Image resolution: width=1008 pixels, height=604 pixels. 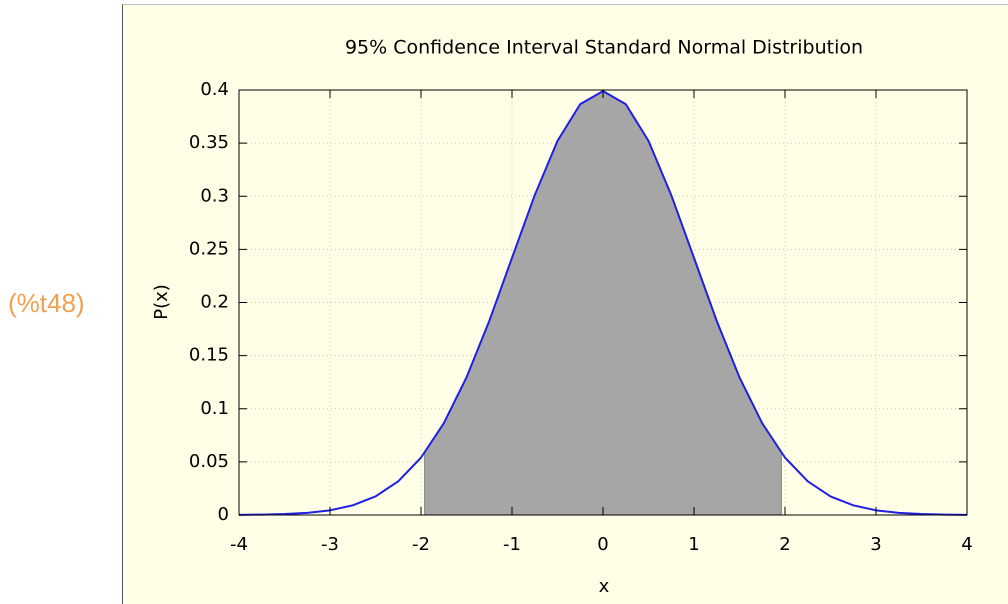 I want to click on x-tick-label: 2, so click(x=784, y=544).